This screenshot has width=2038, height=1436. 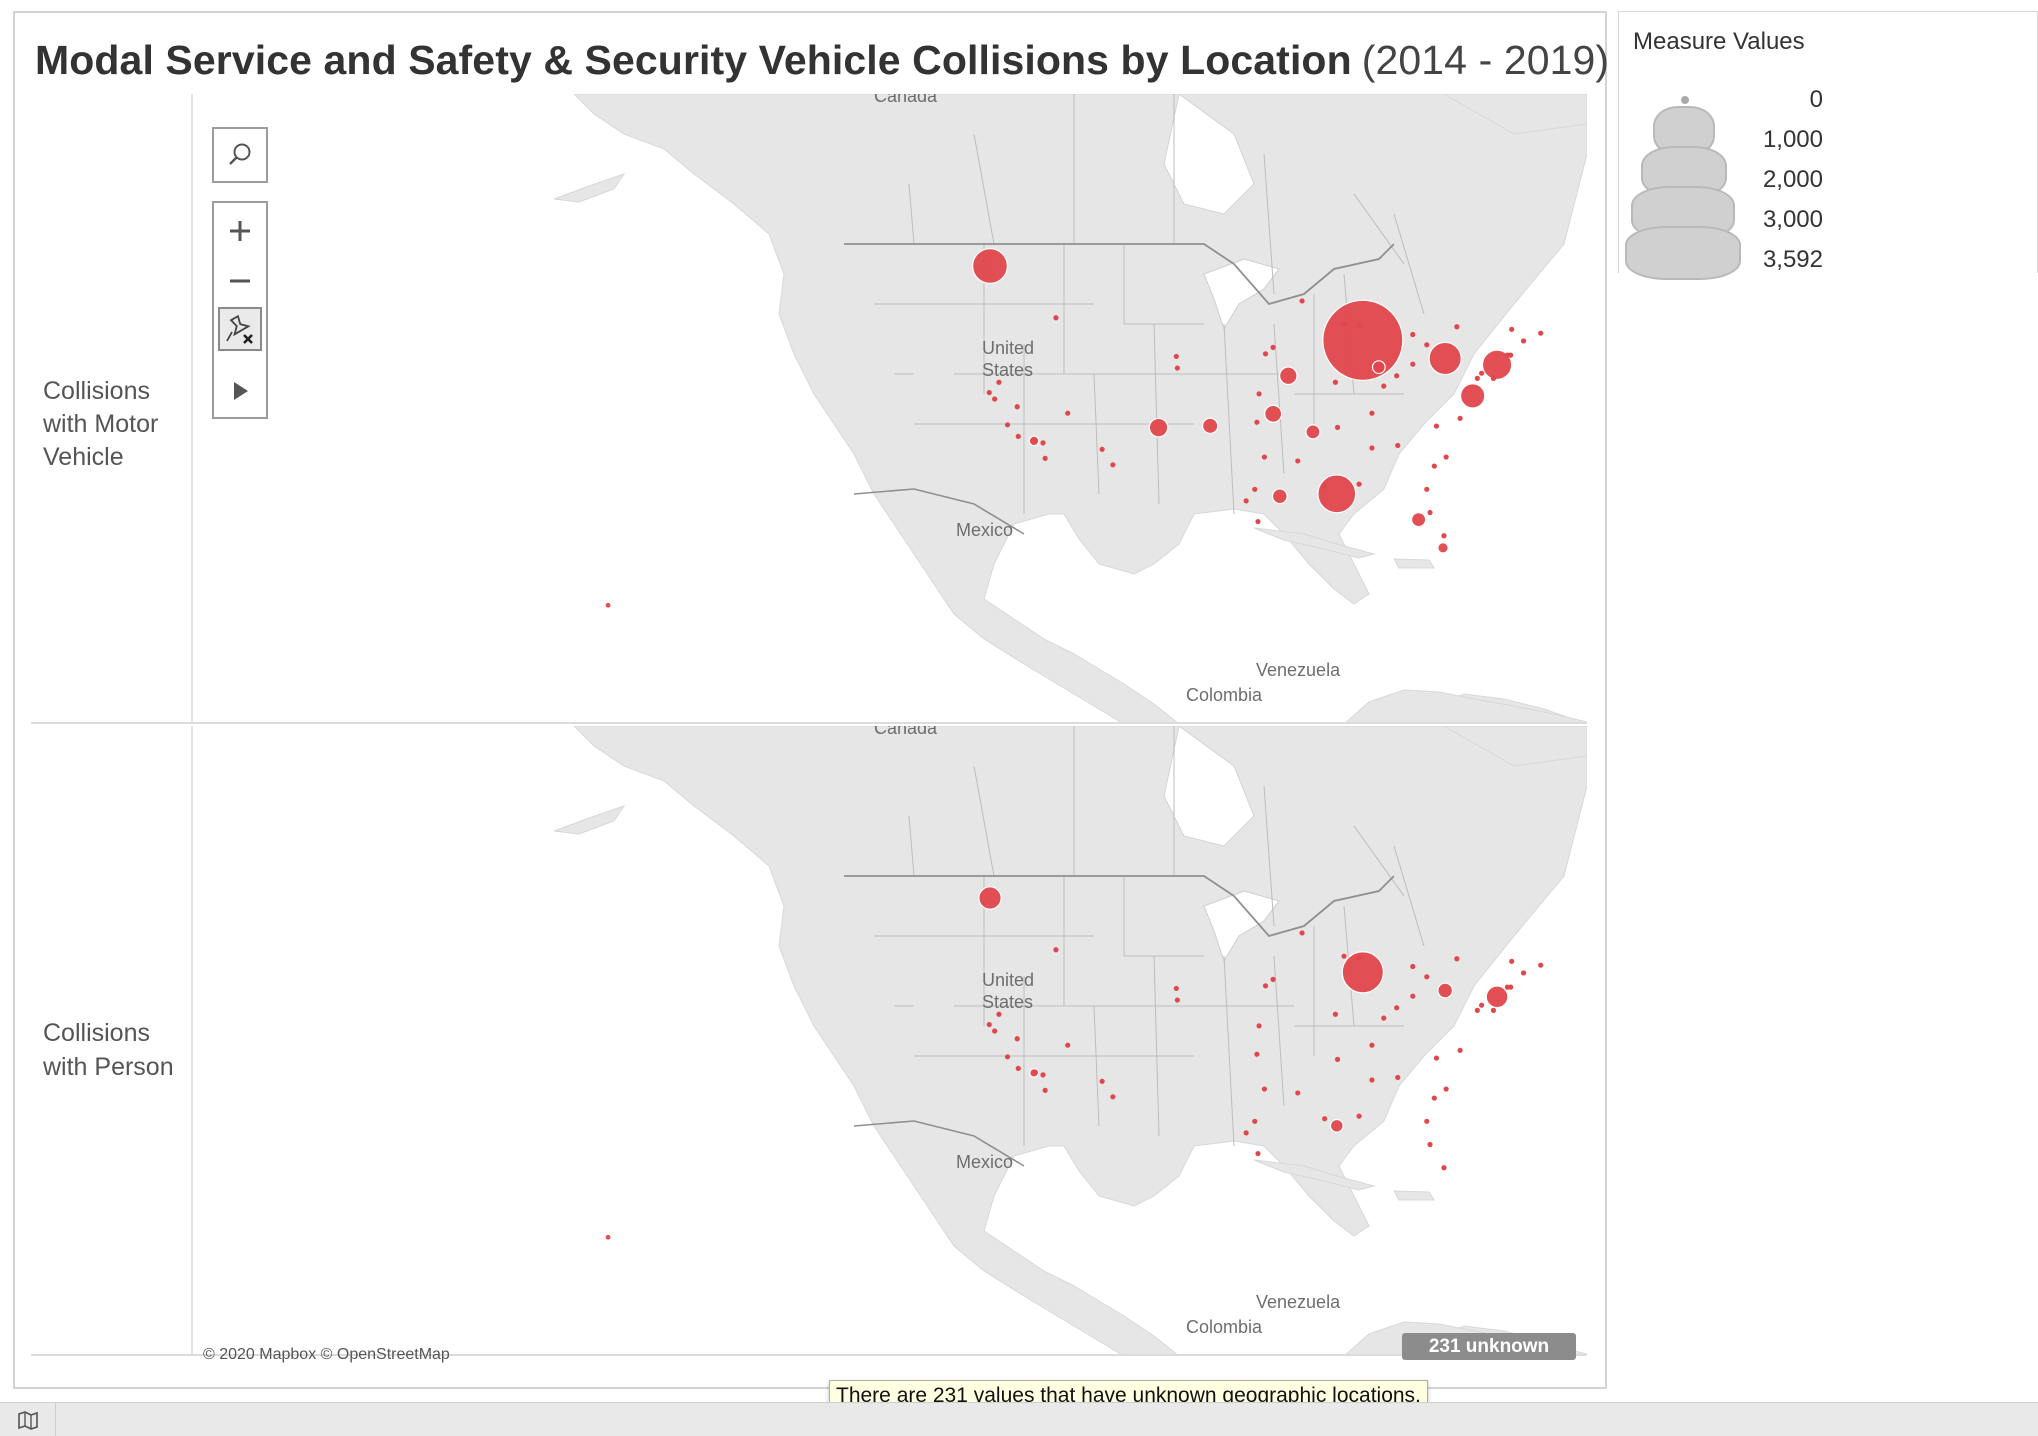 What do you see at coordinates (240, 231) in the screenshot?
I see `zoom-in-button` at bounding box center [240, 231].